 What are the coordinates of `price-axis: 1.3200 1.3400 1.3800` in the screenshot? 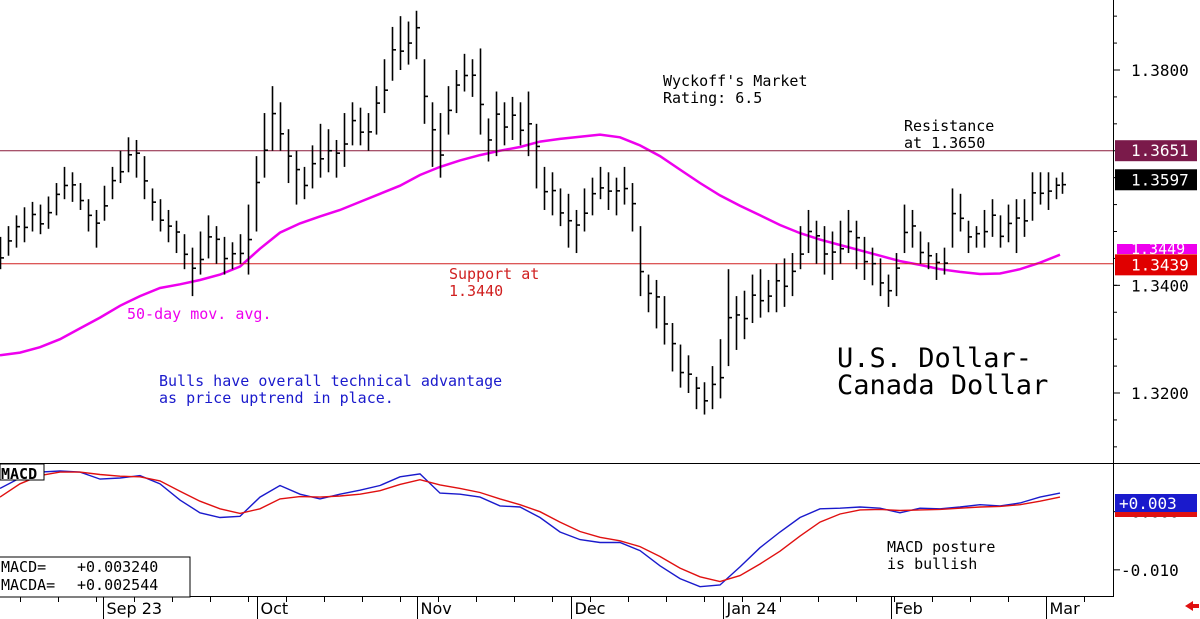 It's located at (1151, 231).